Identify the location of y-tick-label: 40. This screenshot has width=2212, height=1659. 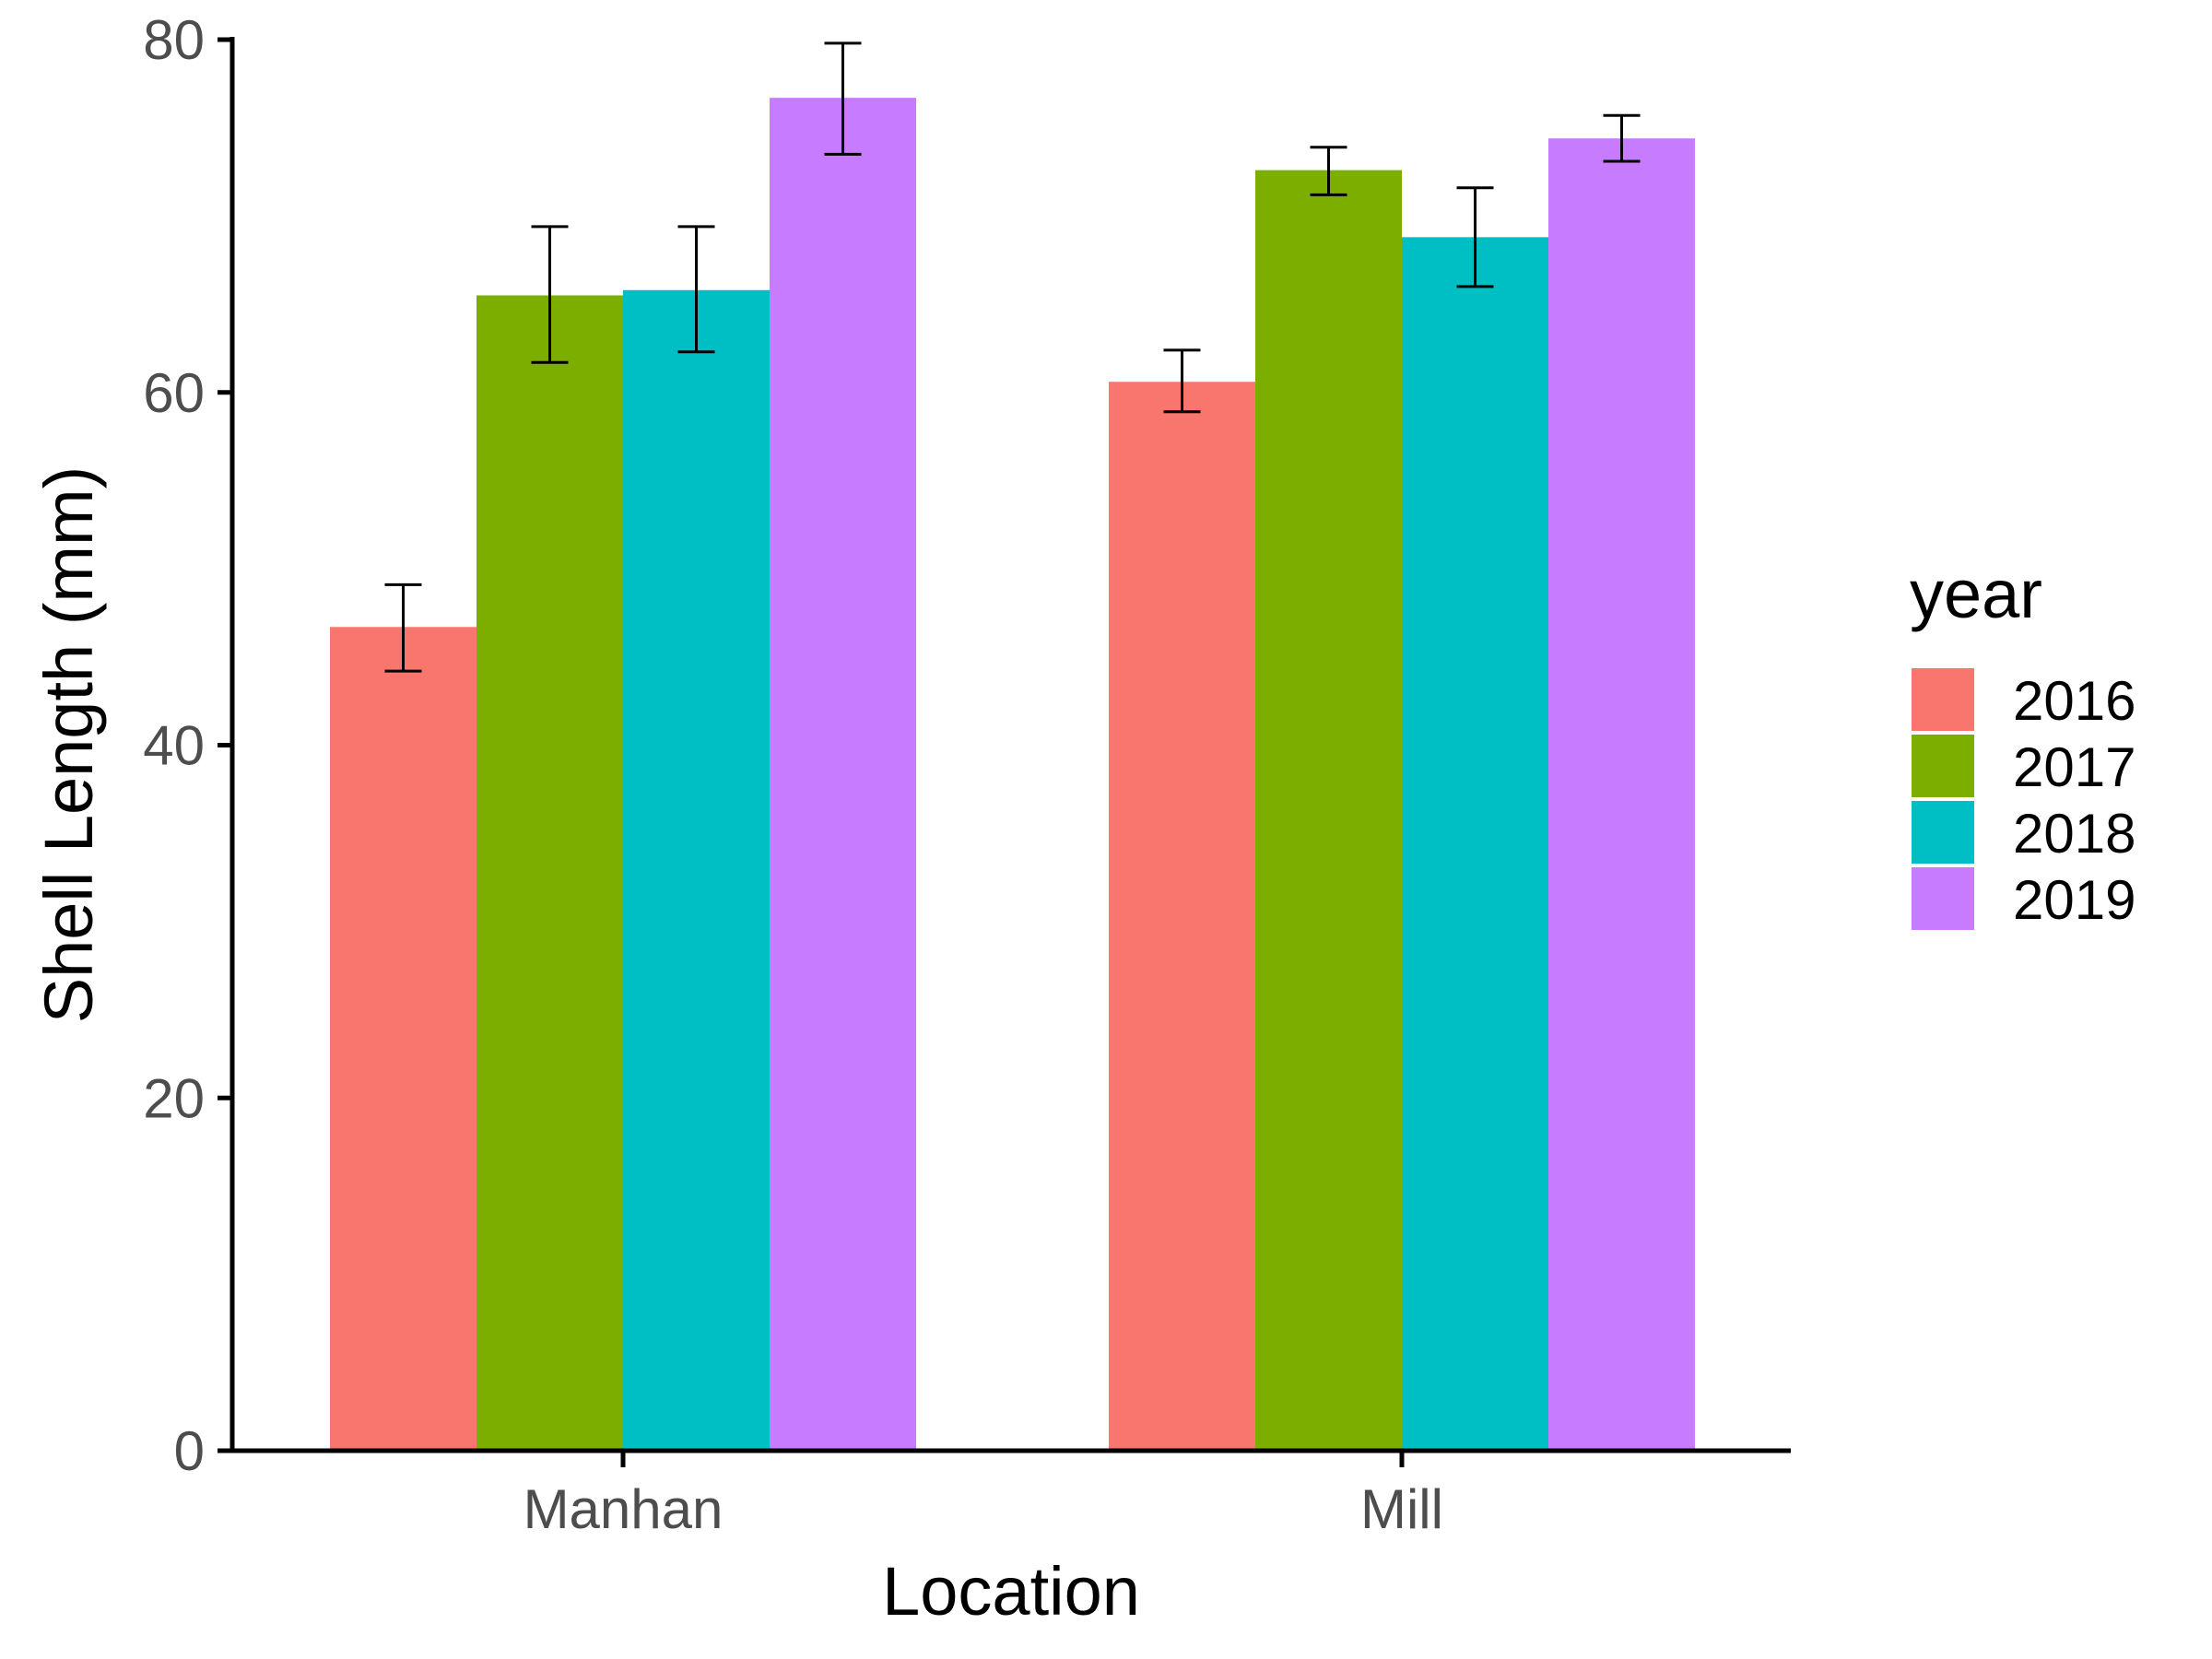
(174, 746).